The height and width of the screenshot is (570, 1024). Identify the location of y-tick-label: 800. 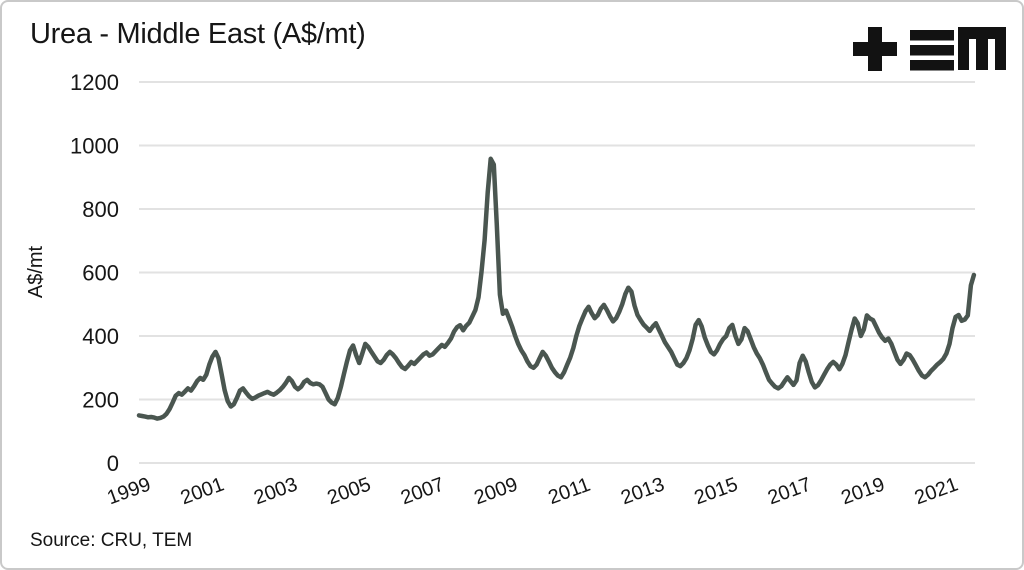
(100, 209).